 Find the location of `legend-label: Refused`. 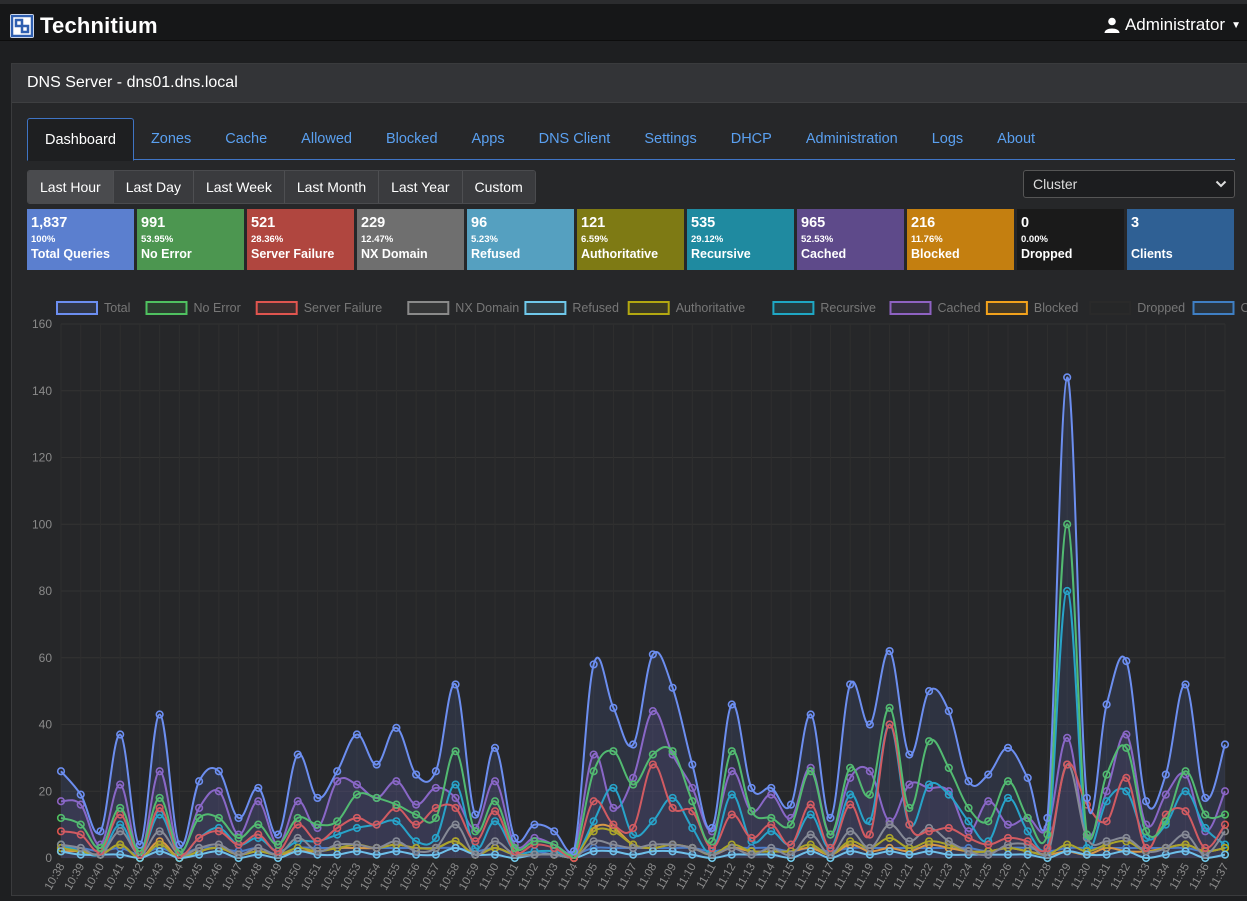

legend-label: Refused is located at coordinates (595, 308).